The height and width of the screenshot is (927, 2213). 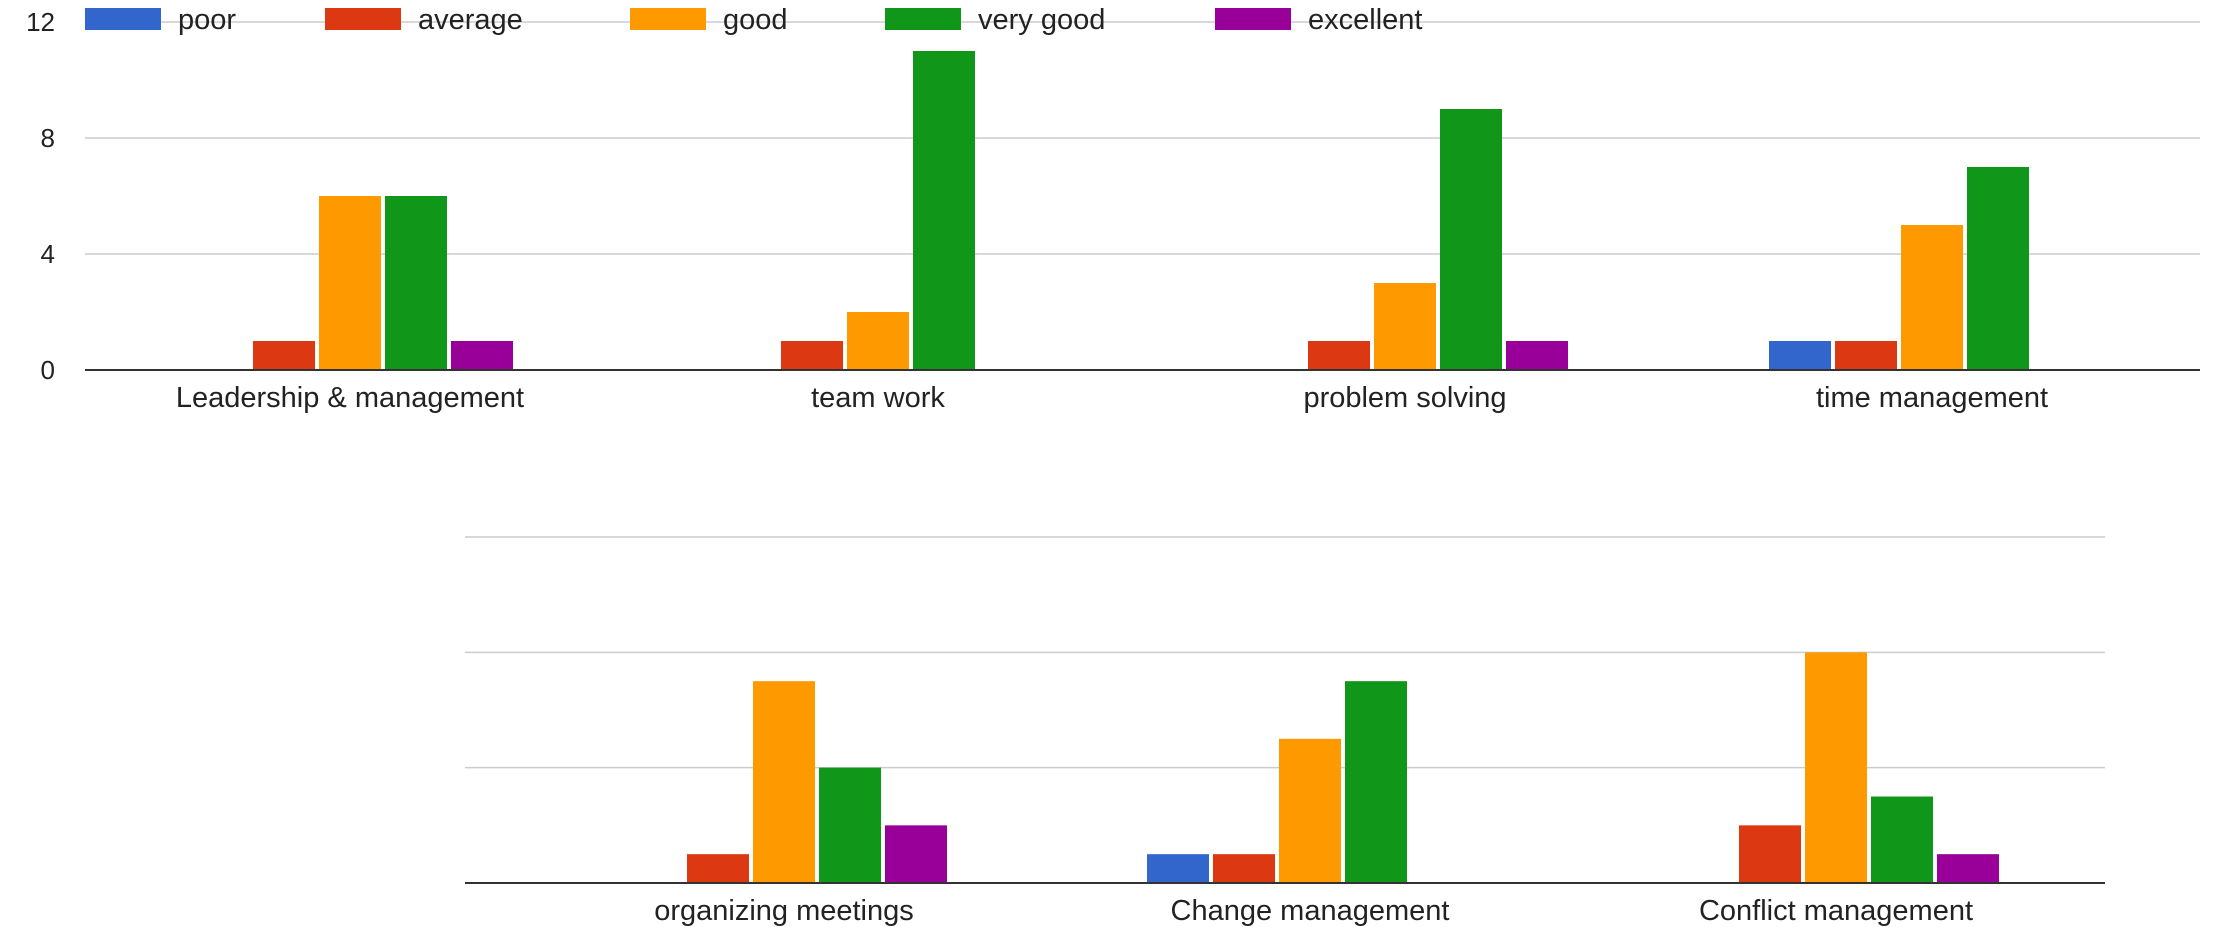 I want to click on legend-label: very good, so click(x=1041, y=20).